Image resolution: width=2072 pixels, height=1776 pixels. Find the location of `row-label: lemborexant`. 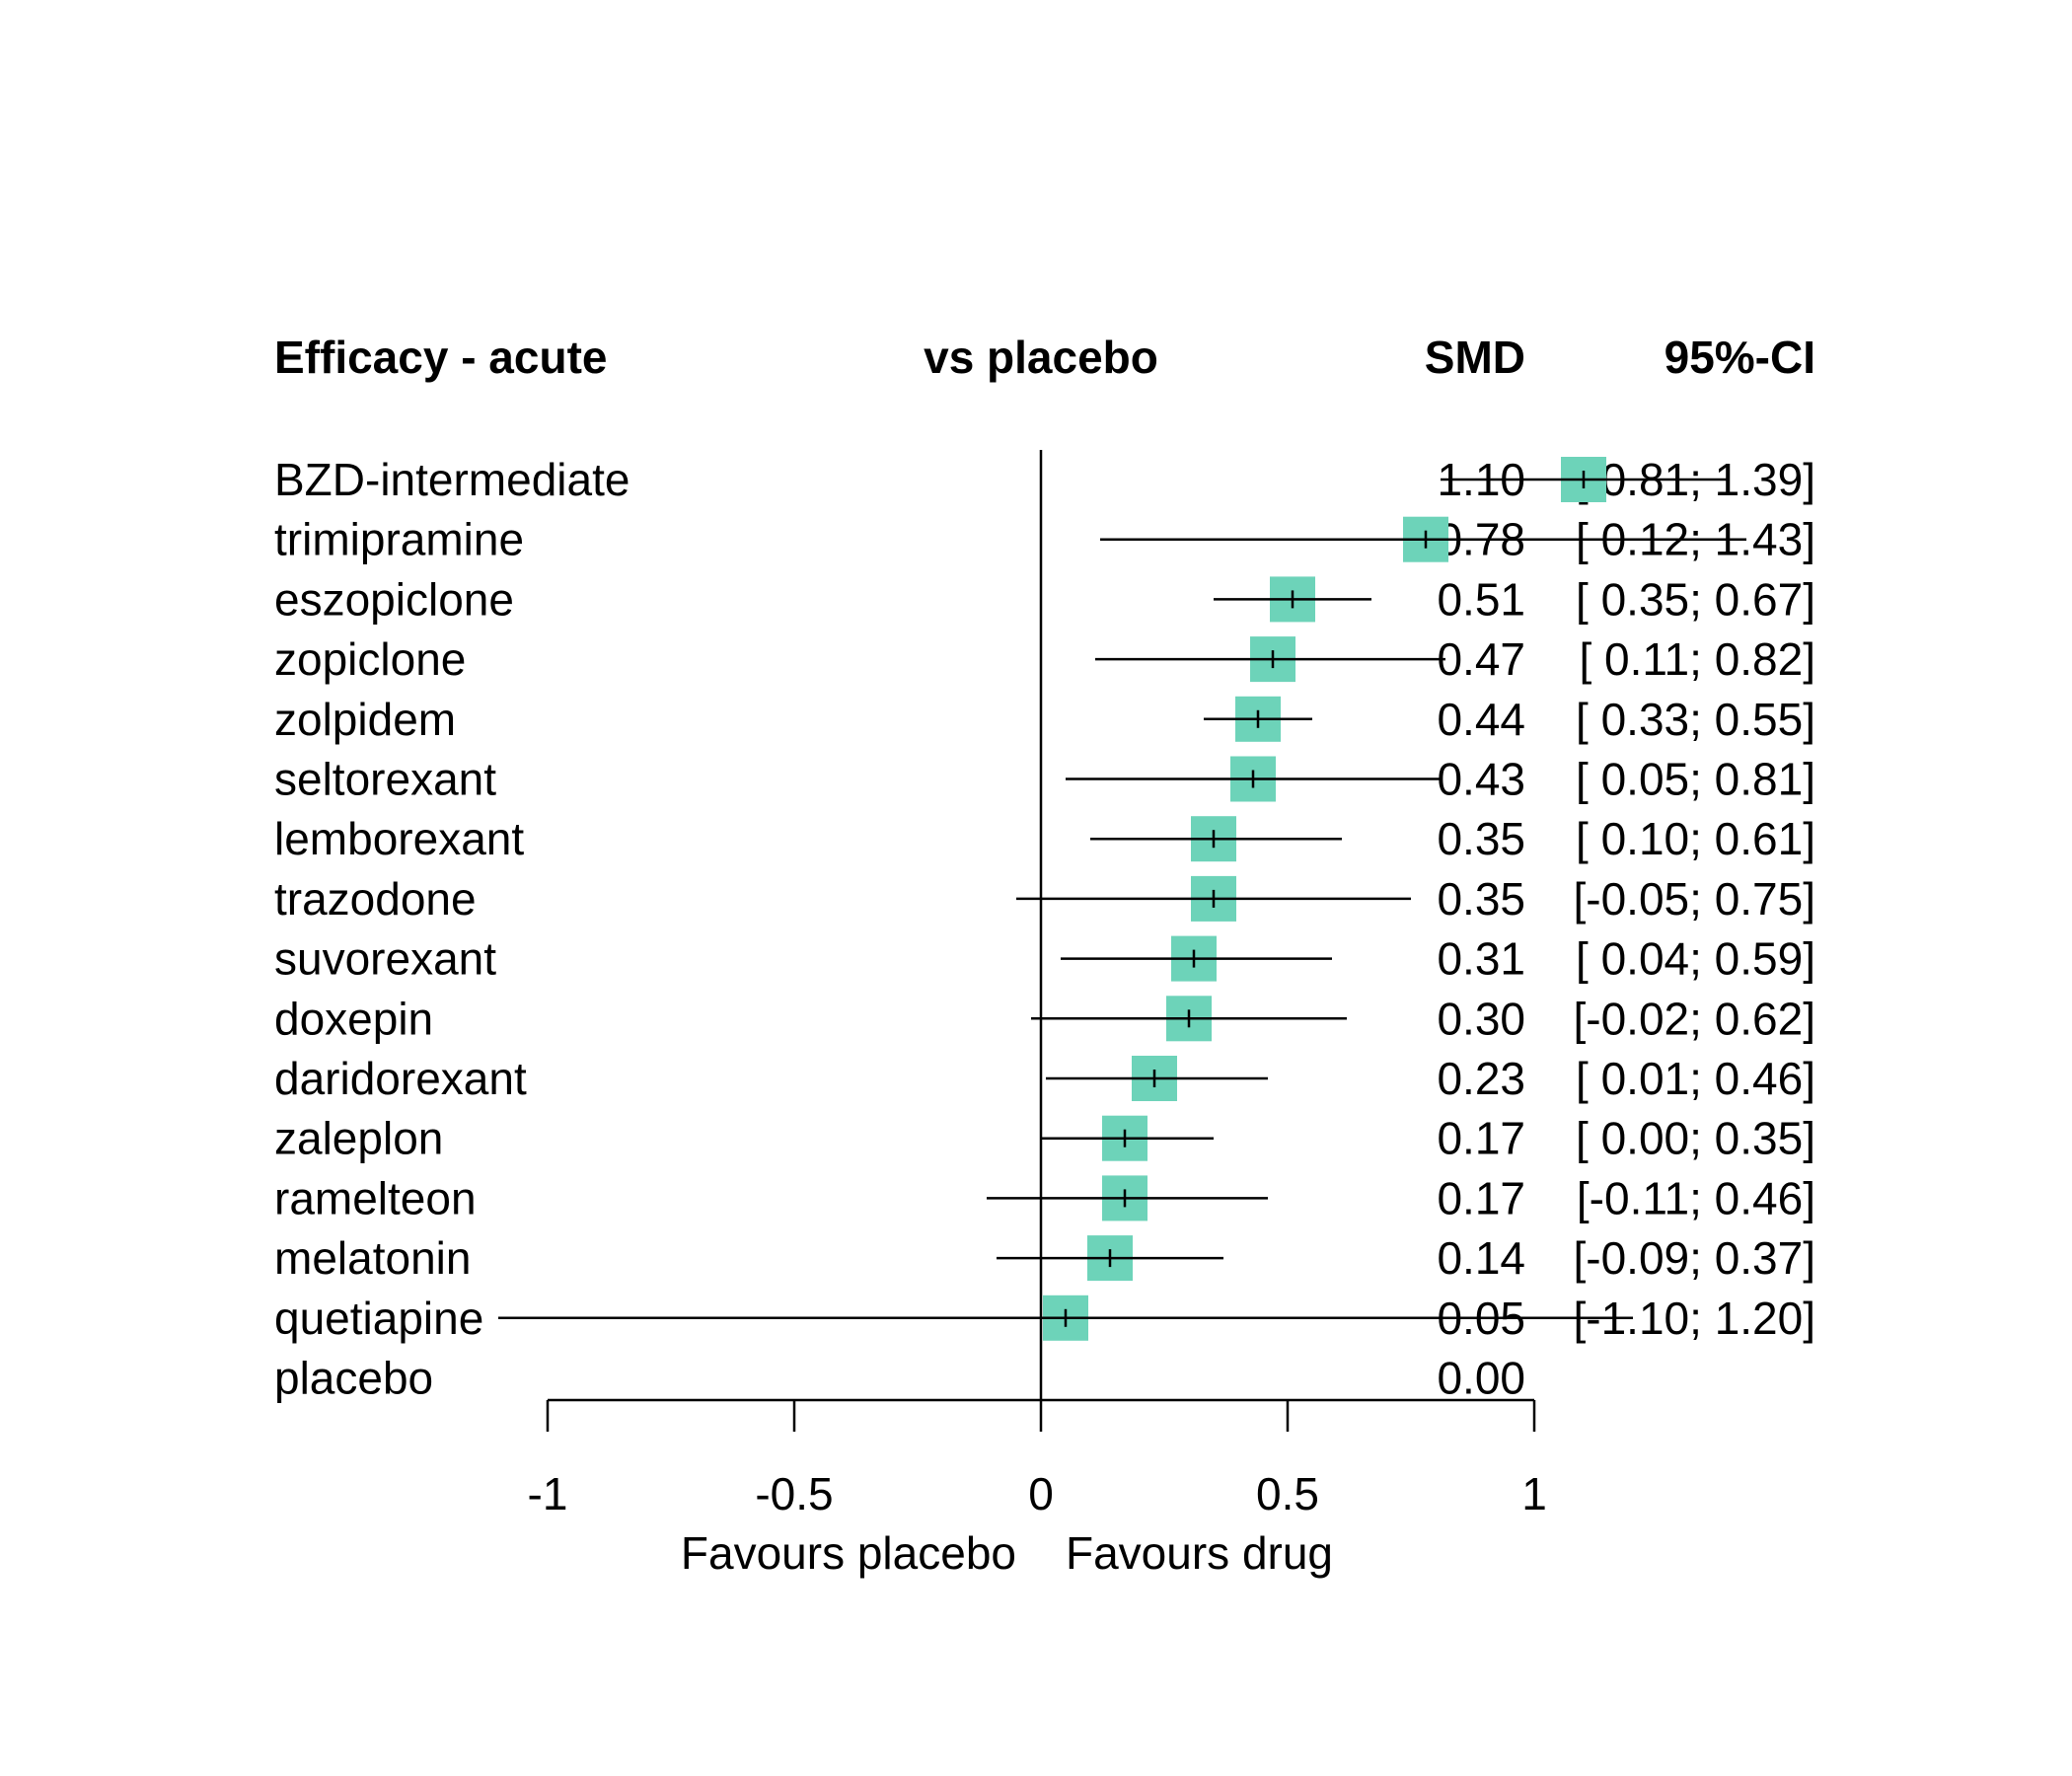

row-label: lemborexant is located at coordinates (399, 839).